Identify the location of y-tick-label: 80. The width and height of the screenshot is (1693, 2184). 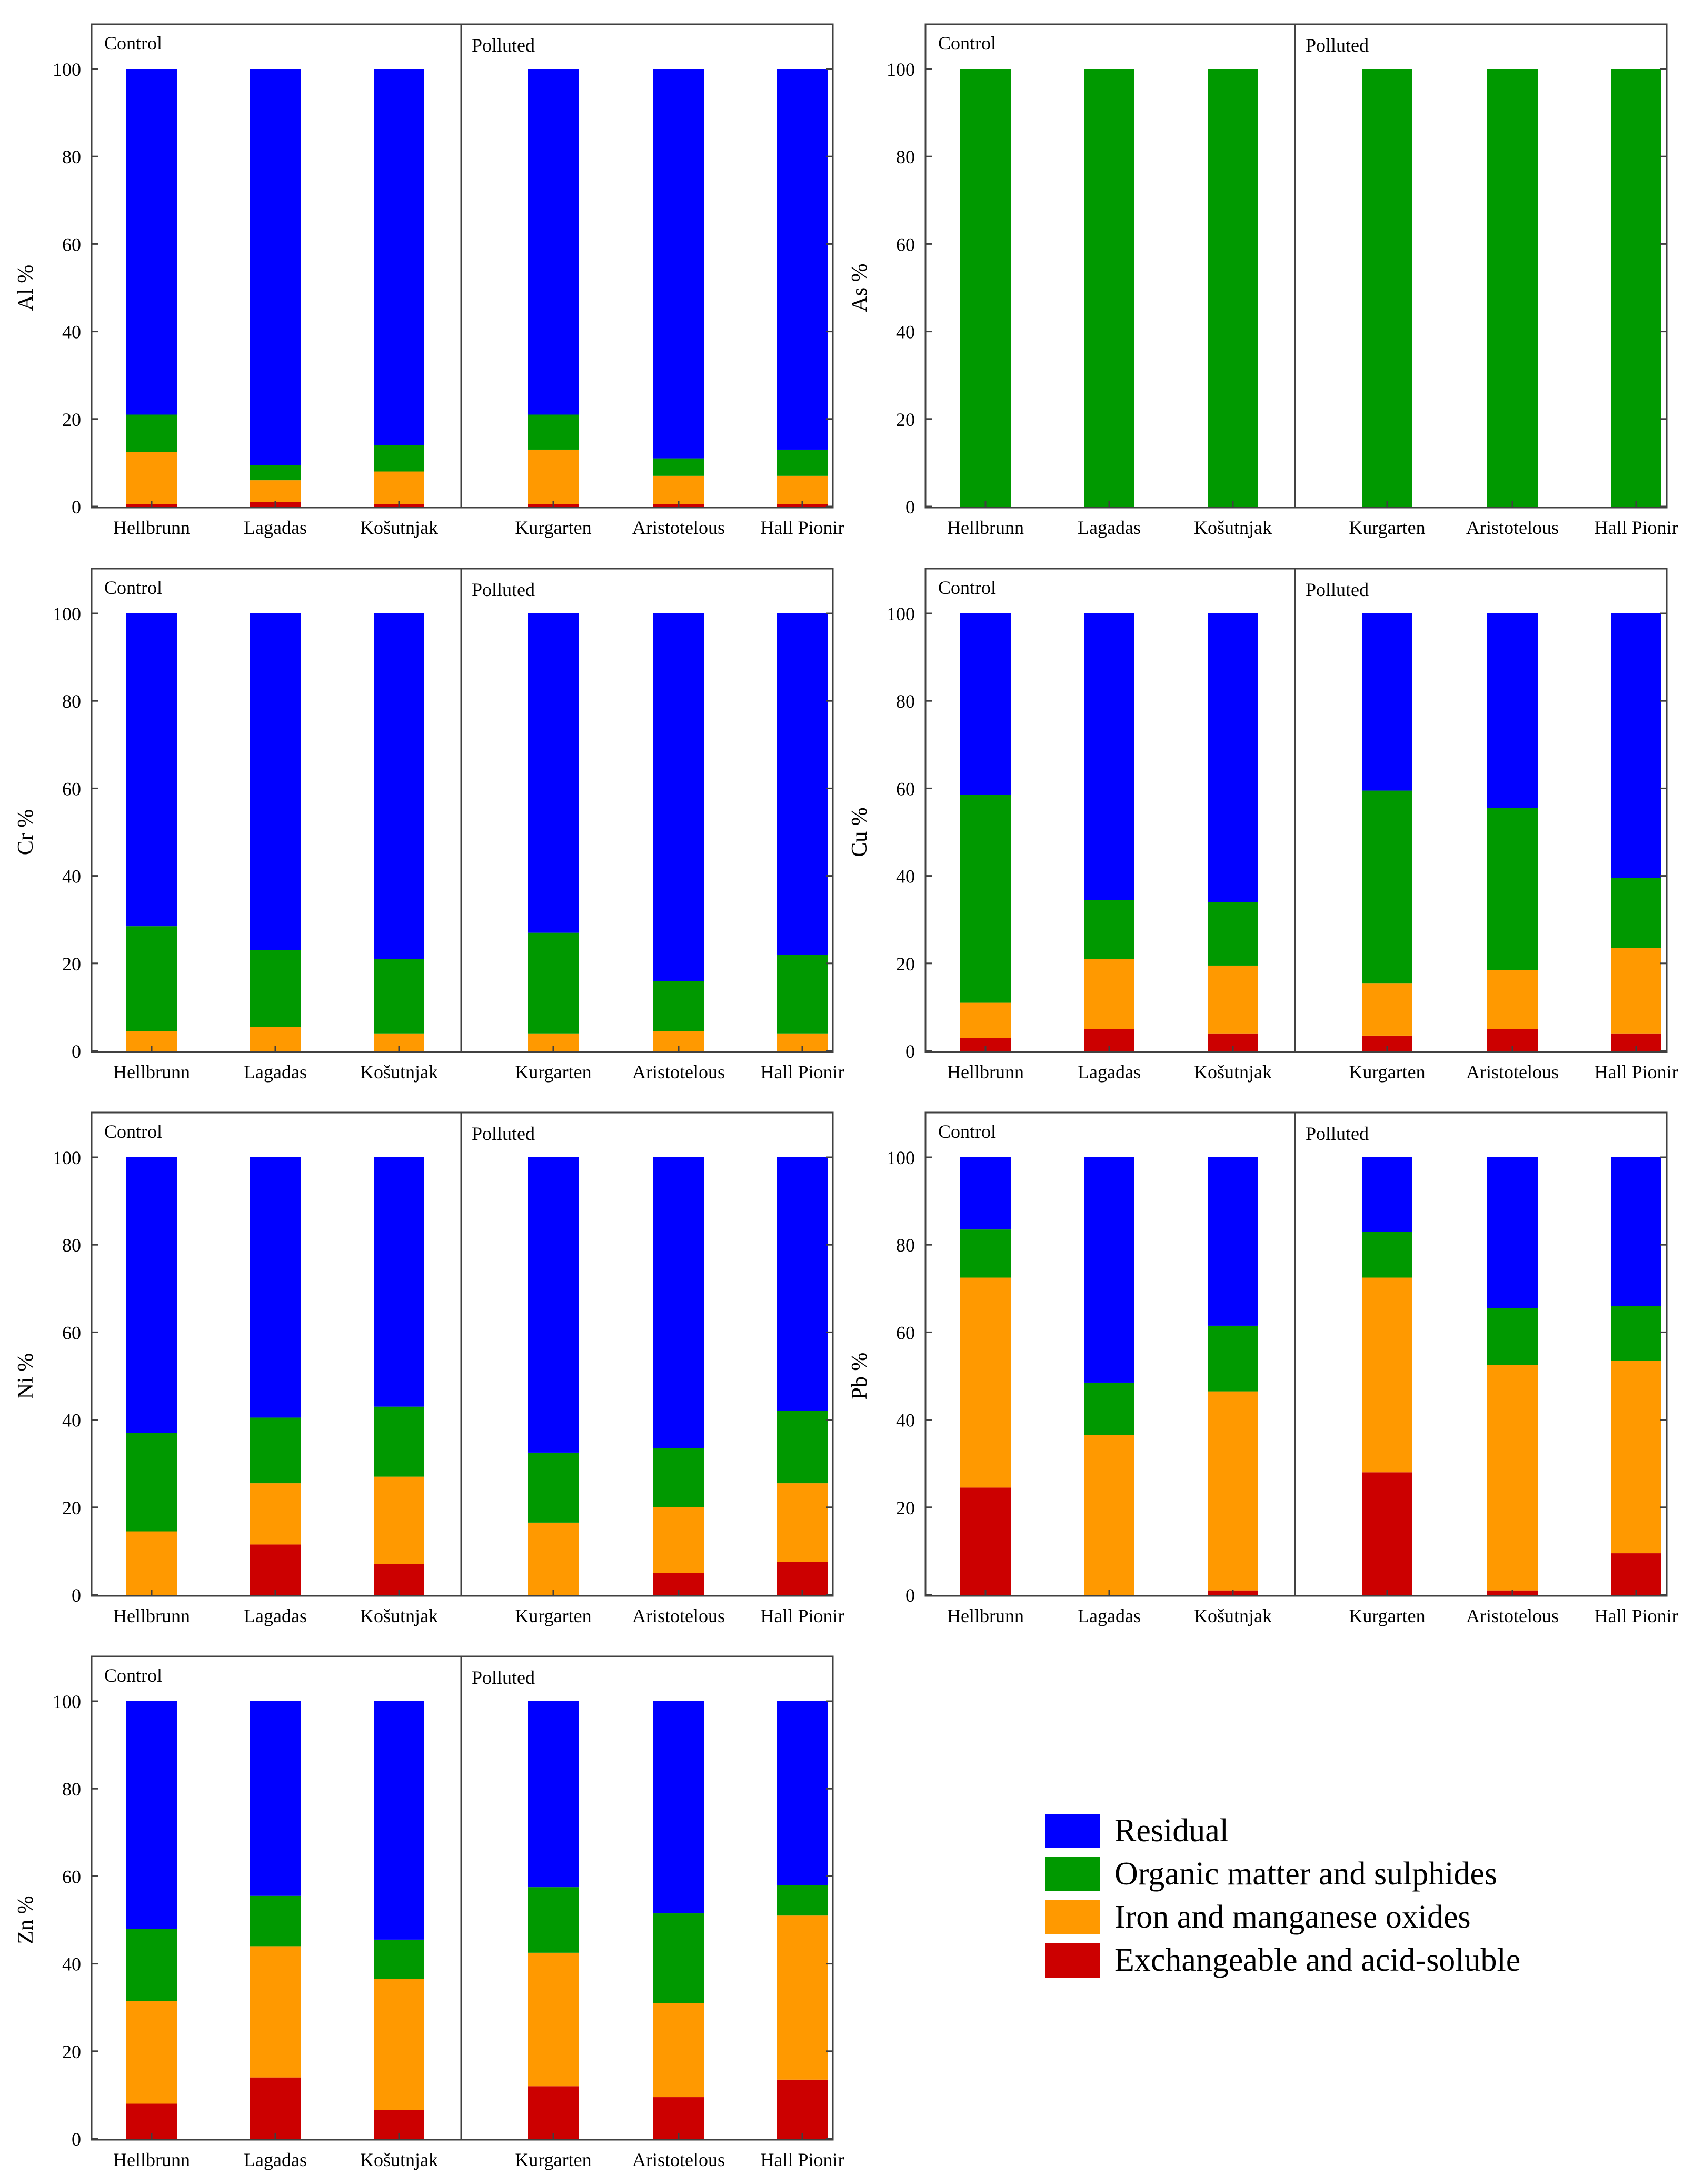
(71, 156).